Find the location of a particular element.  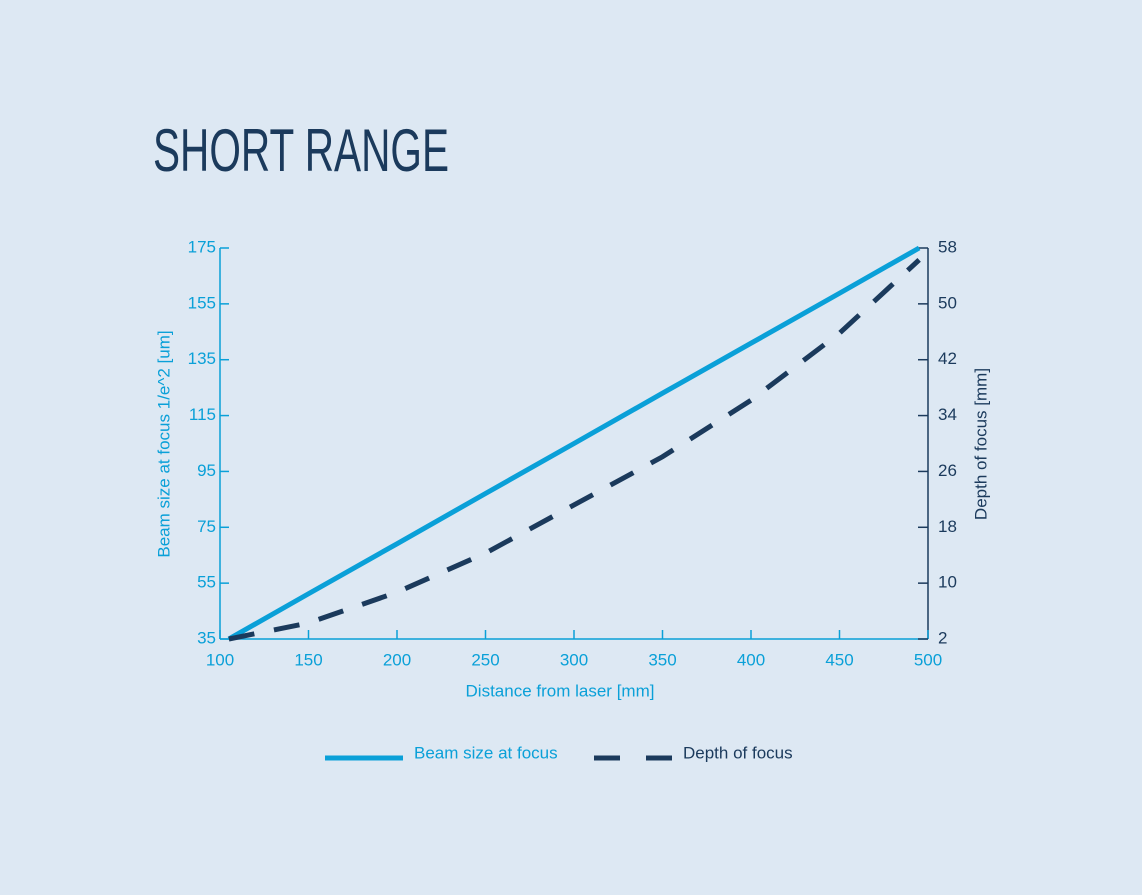

x-tick-label: 200 is located at coordinates (397, 659).